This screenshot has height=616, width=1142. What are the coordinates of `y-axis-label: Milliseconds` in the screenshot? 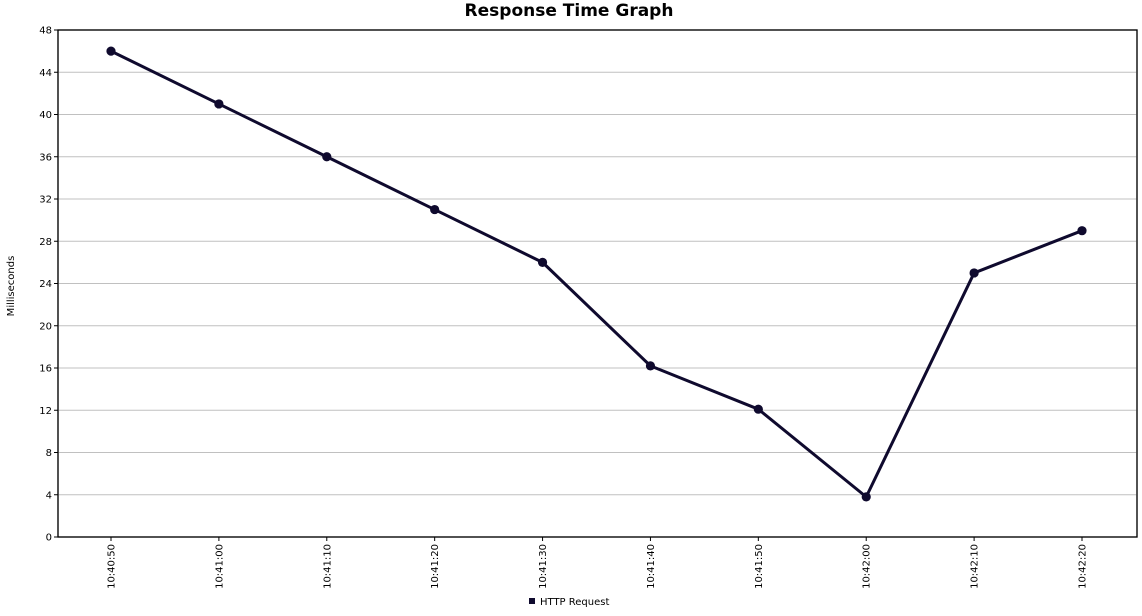 It's located at (11, 286).